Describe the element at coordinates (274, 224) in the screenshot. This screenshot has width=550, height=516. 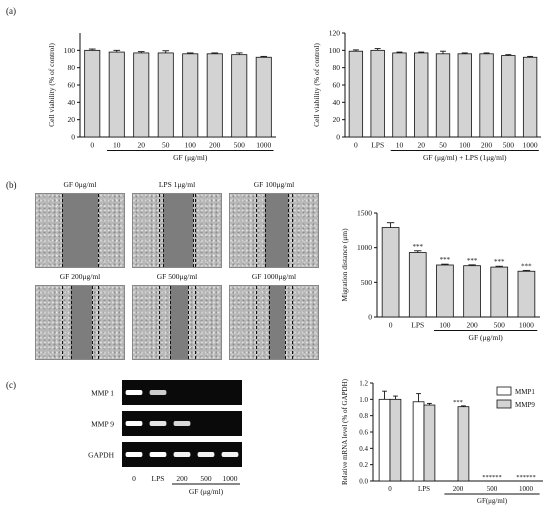
I see `scratch-micrograph: GF 100μg/ml` at that location.